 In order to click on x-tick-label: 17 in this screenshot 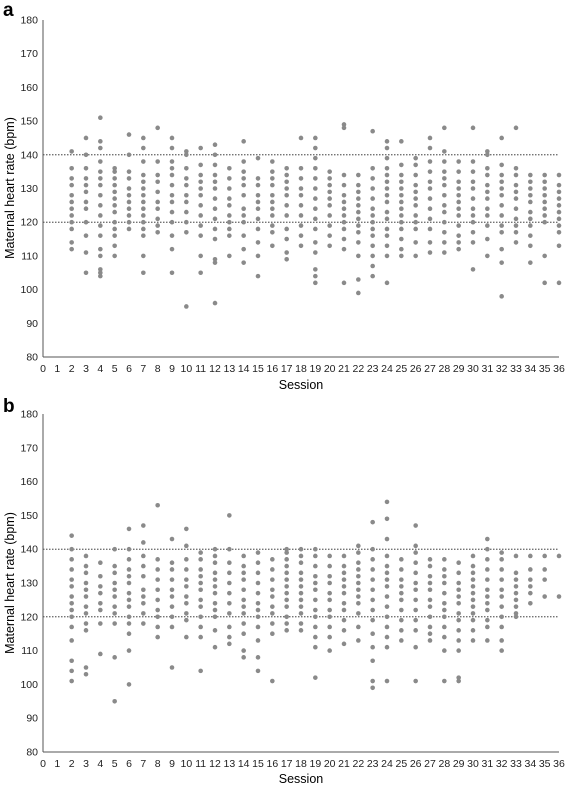, I will do `click(287, 764)`.